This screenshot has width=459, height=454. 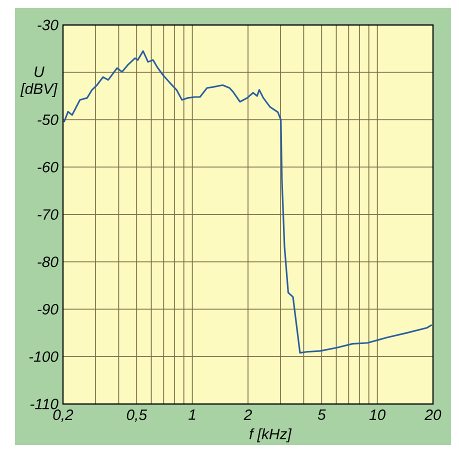 What do you see at coordinates (48, 214) in the screenshot?
I see `y-tick-label: -70` at bounding box center [48, 214].